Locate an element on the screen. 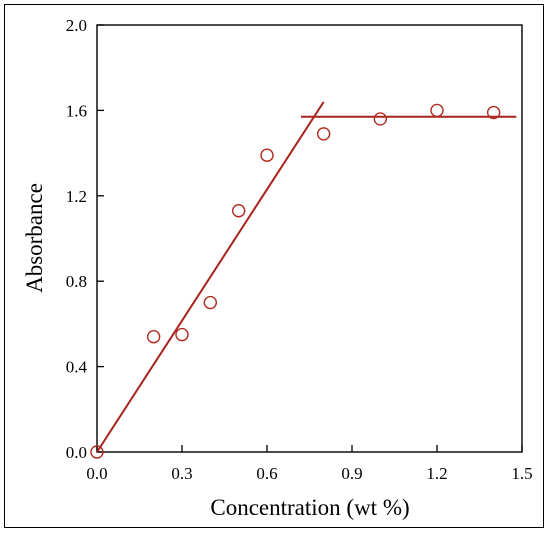  x-tick-label: 0.6 is located at coordinates (266, 473).